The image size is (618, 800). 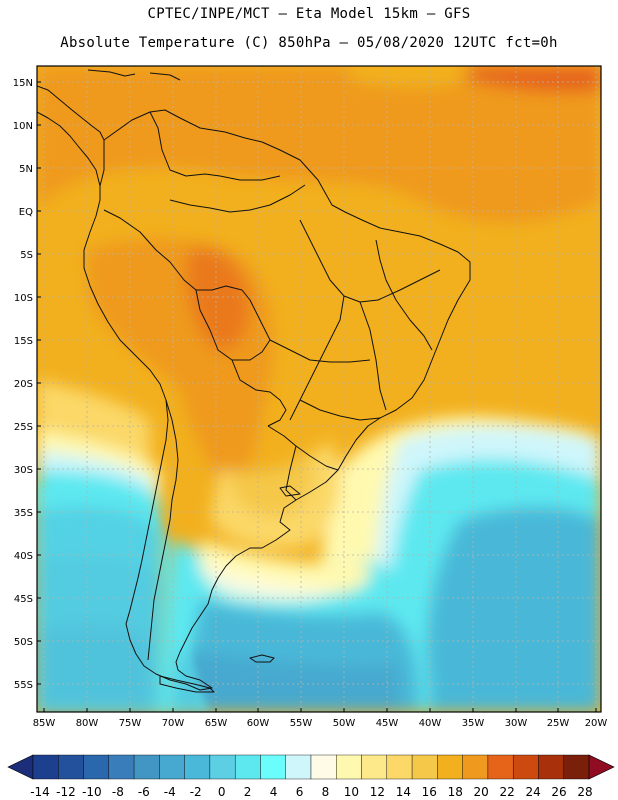 I want to click on lat-label: 35S, so click(x=23, y=513).